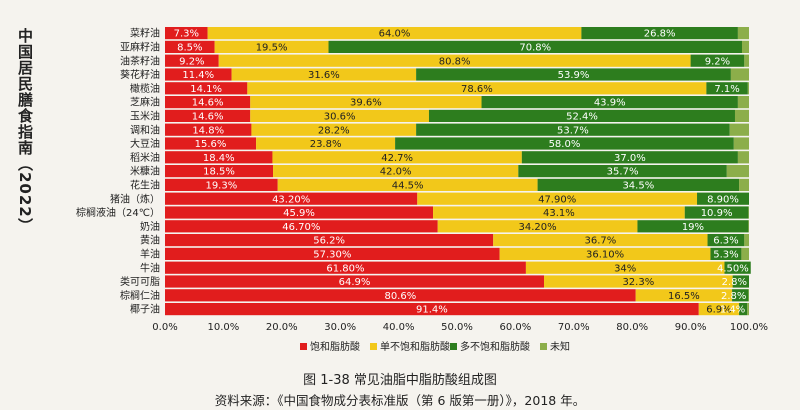  What do you see at coordinates (145, 88) in the screenshot?
I see `category-label: 橄榄油` at bounding box center [145, 88].